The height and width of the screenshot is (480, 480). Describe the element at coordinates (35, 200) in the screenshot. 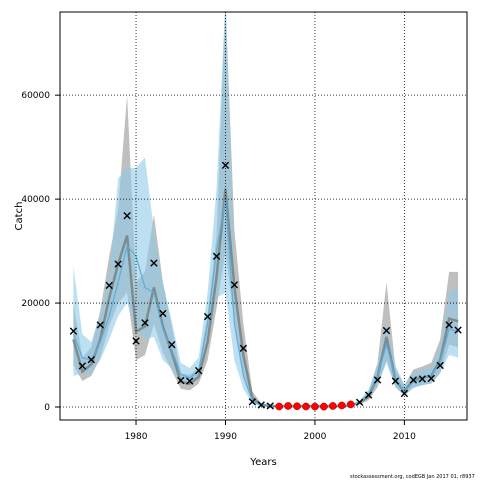

I see `y-tick-label: 40000` at that location.